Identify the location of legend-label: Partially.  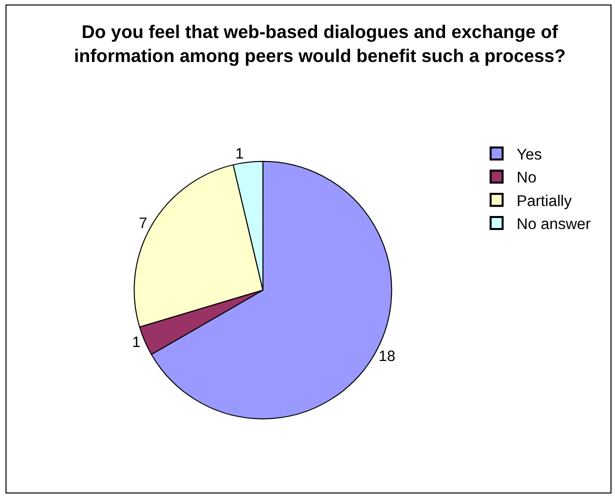
(544, 201).